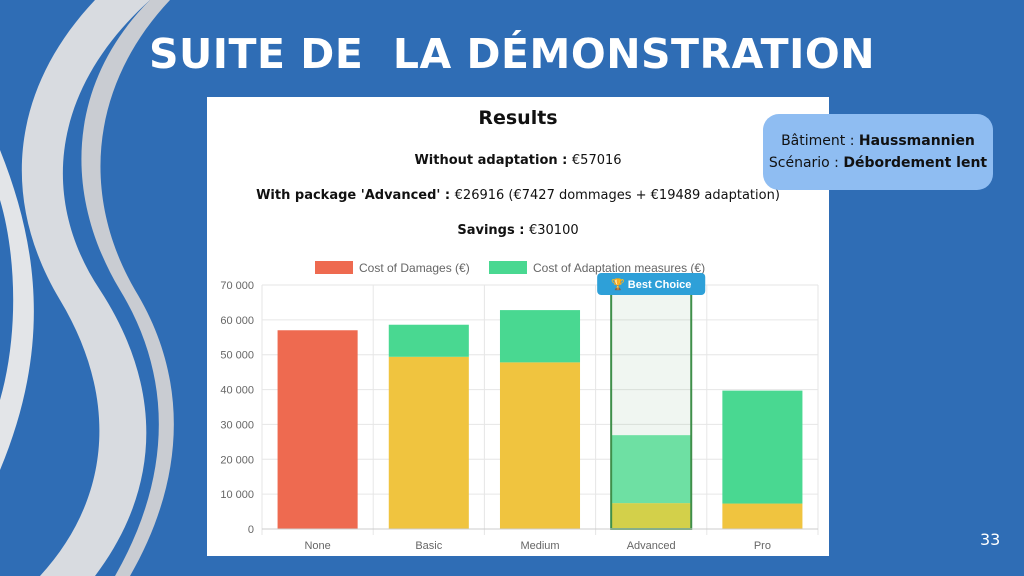  Describe the element at coordinates (428, 442) in the screenshot. I see `bar-basic-damages` at that location.